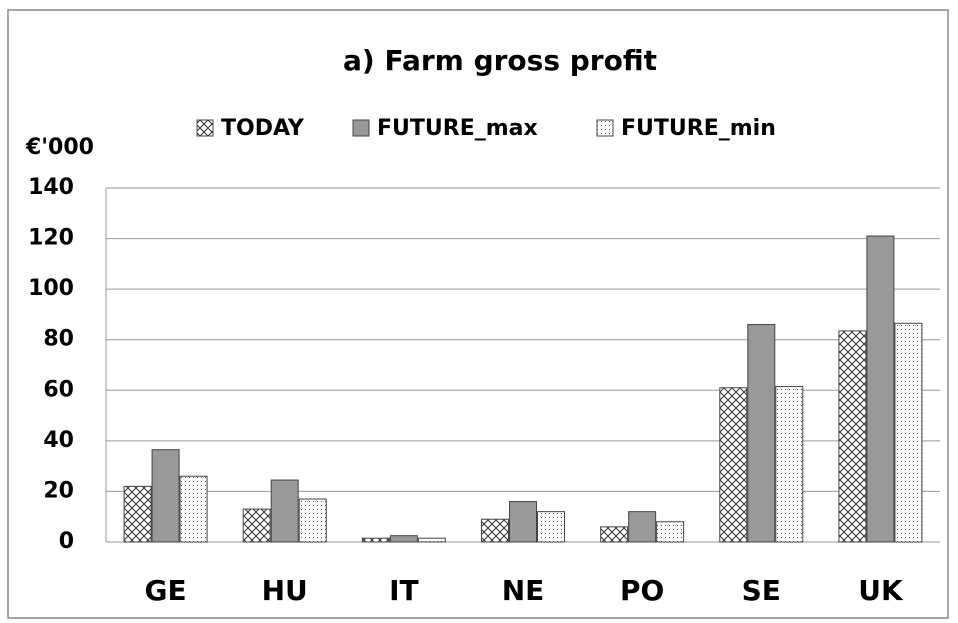  I want to click on legend-label: FUTURE_max, so click(457, 128).